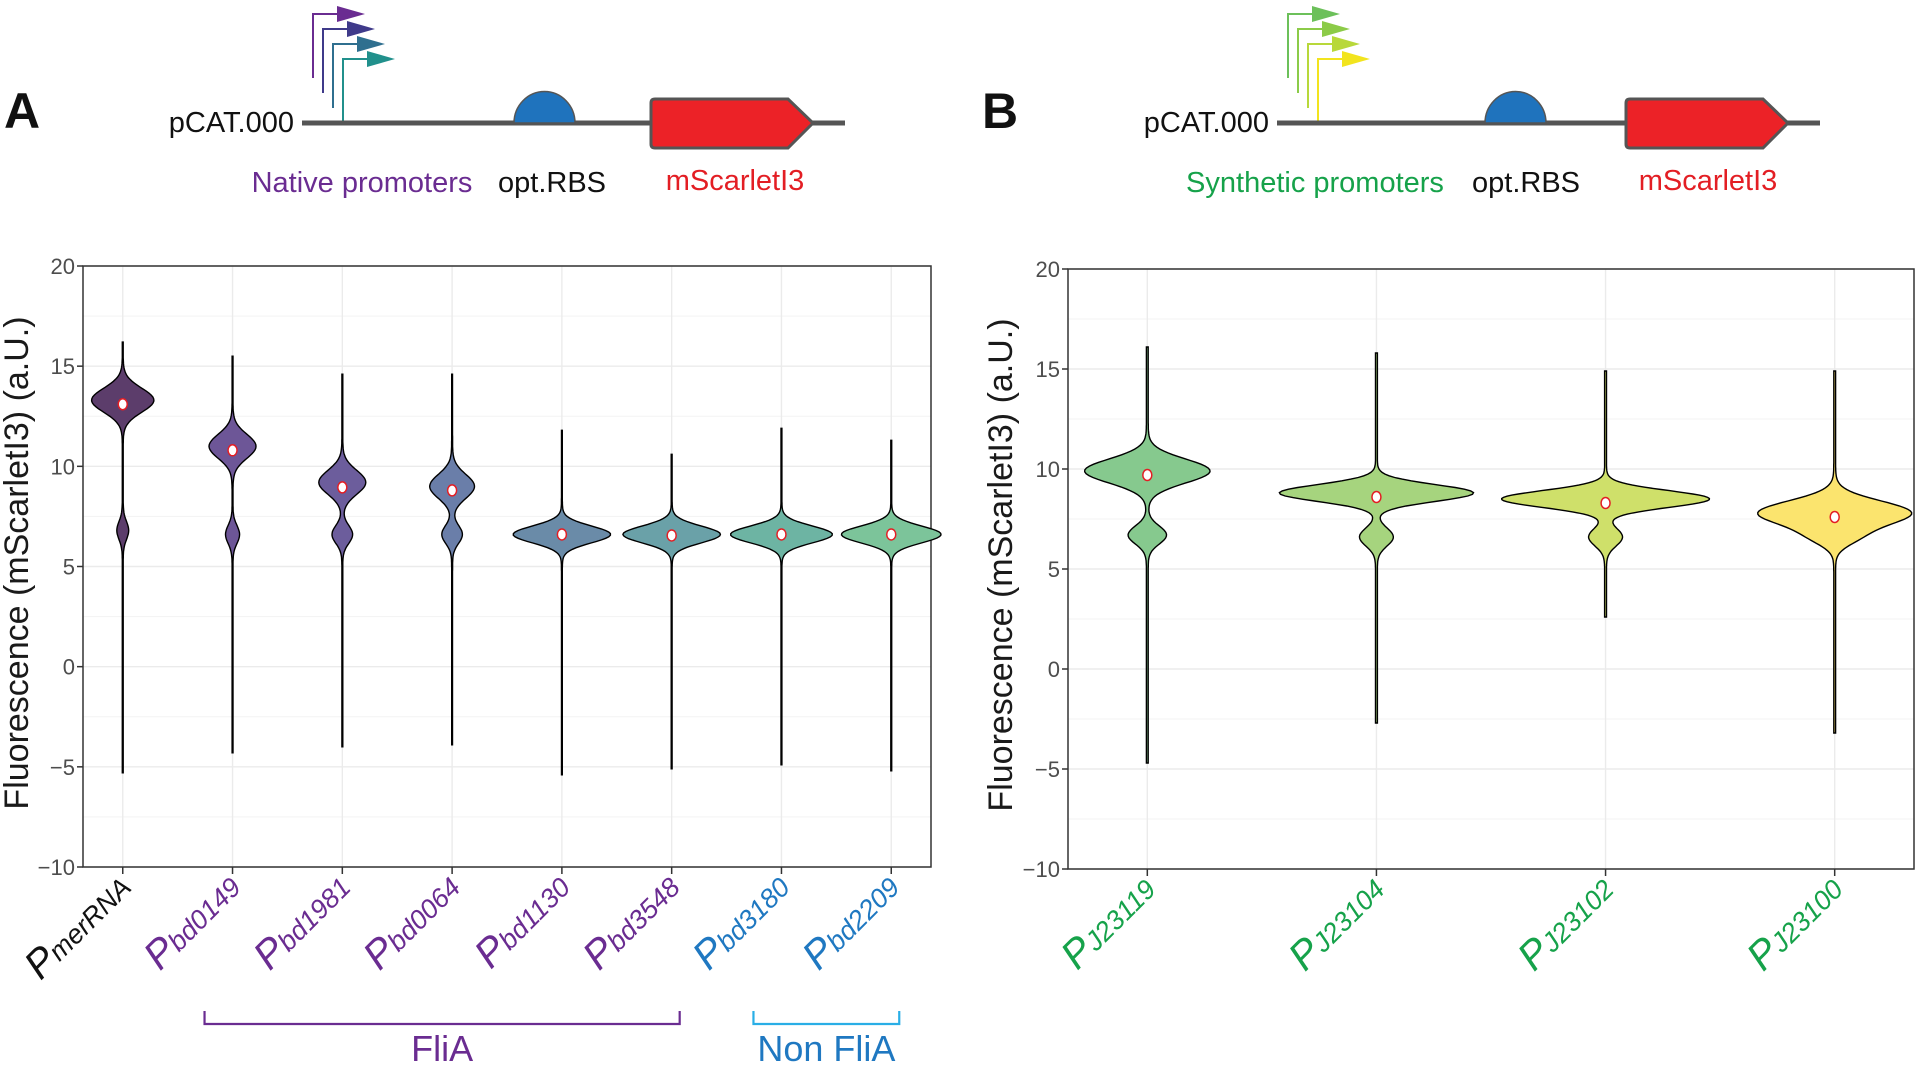 The height and width of the screenshot is (1073, 1920). I want to click on x-tick-label: Pbd2209, so click(851, 921).